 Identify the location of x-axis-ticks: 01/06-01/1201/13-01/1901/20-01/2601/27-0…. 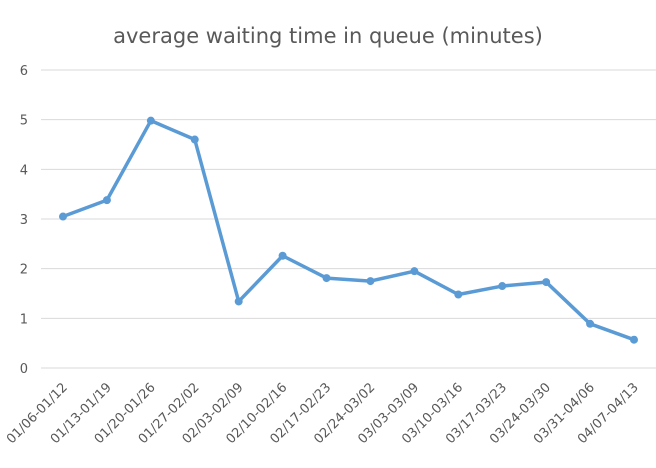
(323, 413).